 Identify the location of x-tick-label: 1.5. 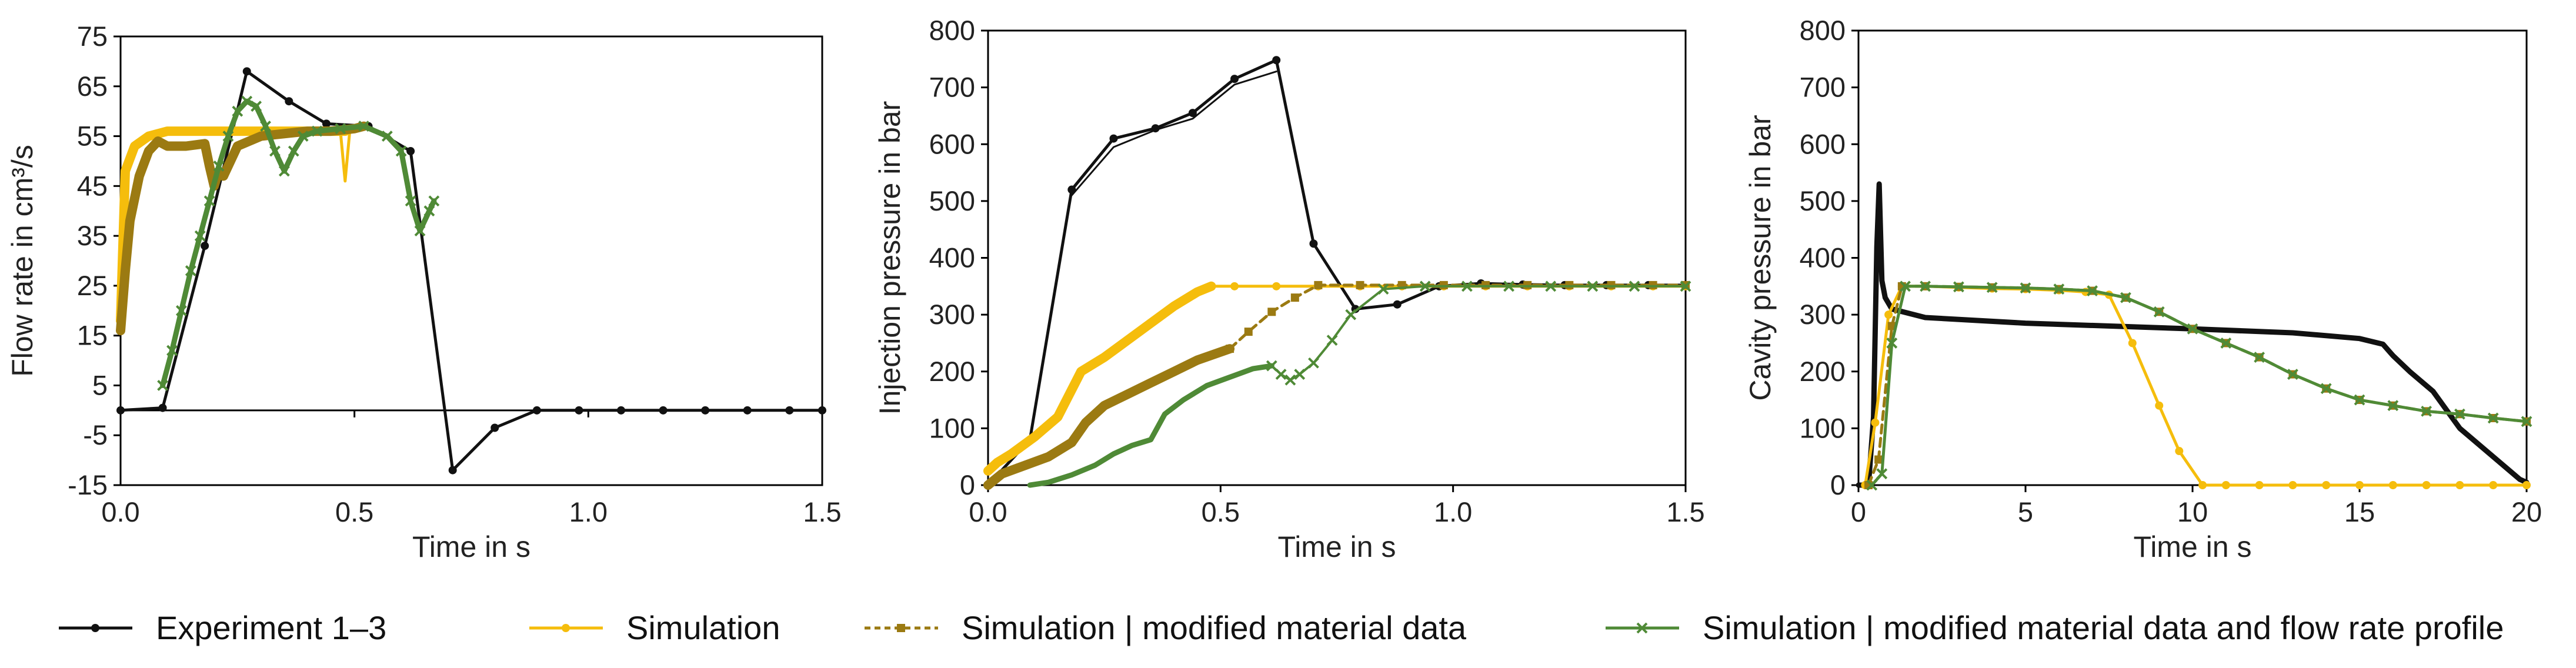
(1685, 511).